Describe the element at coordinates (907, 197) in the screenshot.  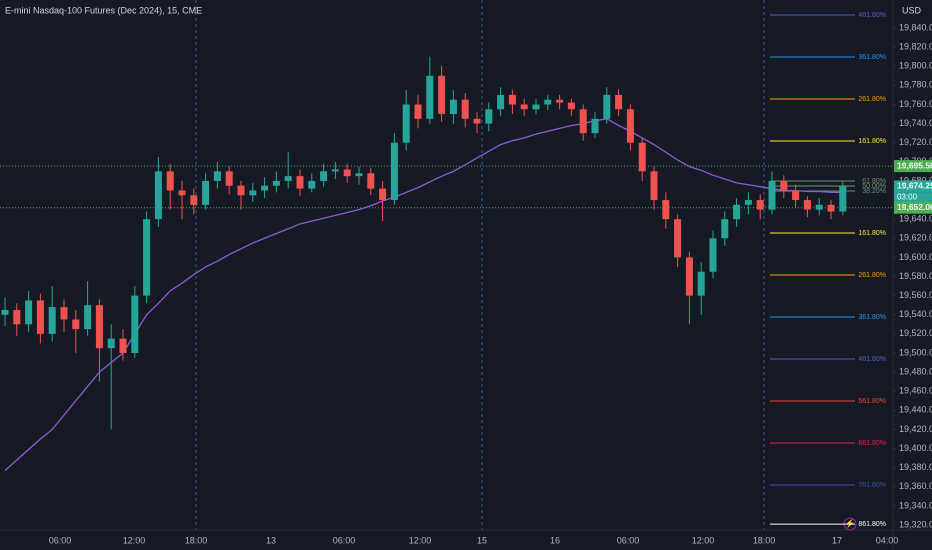
I see `countdown: 03:00` at that location.